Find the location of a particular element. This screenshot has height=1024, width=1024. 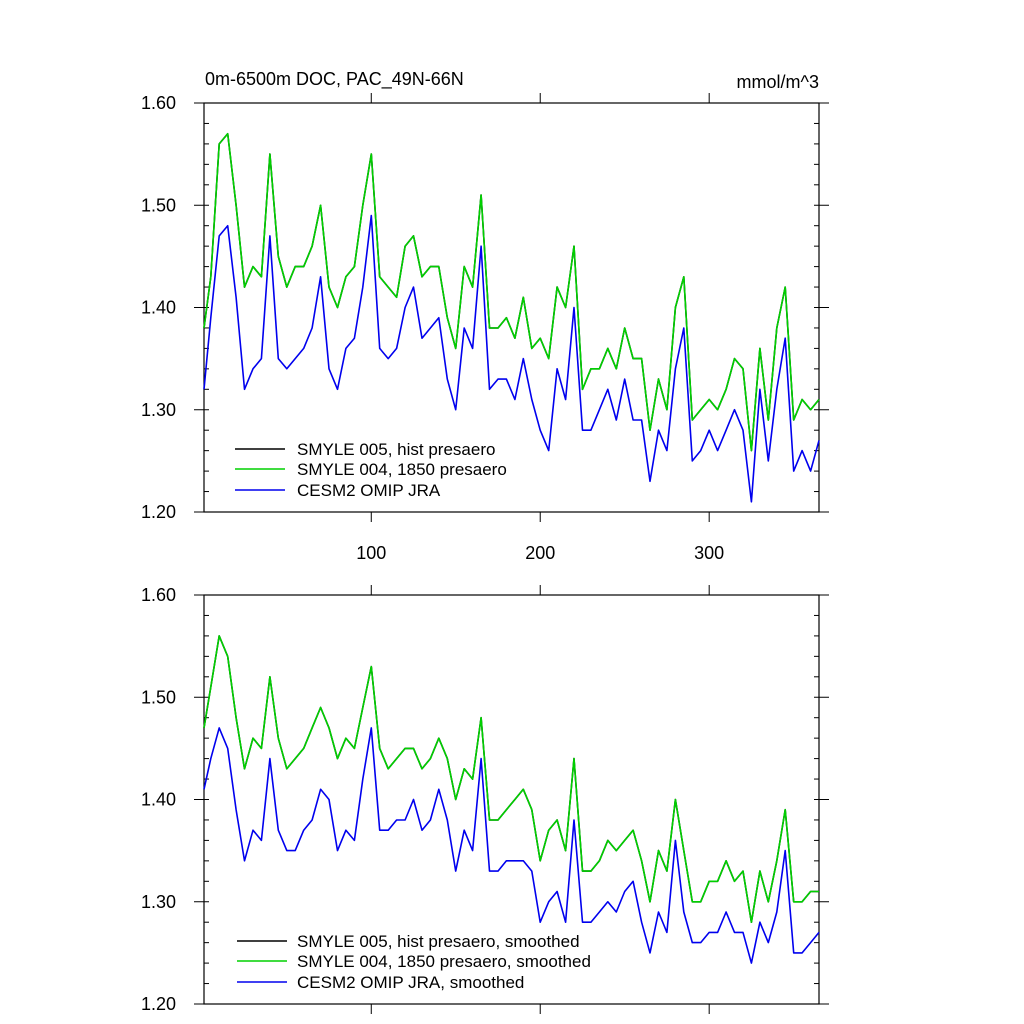

legend-label-cesm2: CESM2 OMIP JRA is located at coordinates (369, 490).